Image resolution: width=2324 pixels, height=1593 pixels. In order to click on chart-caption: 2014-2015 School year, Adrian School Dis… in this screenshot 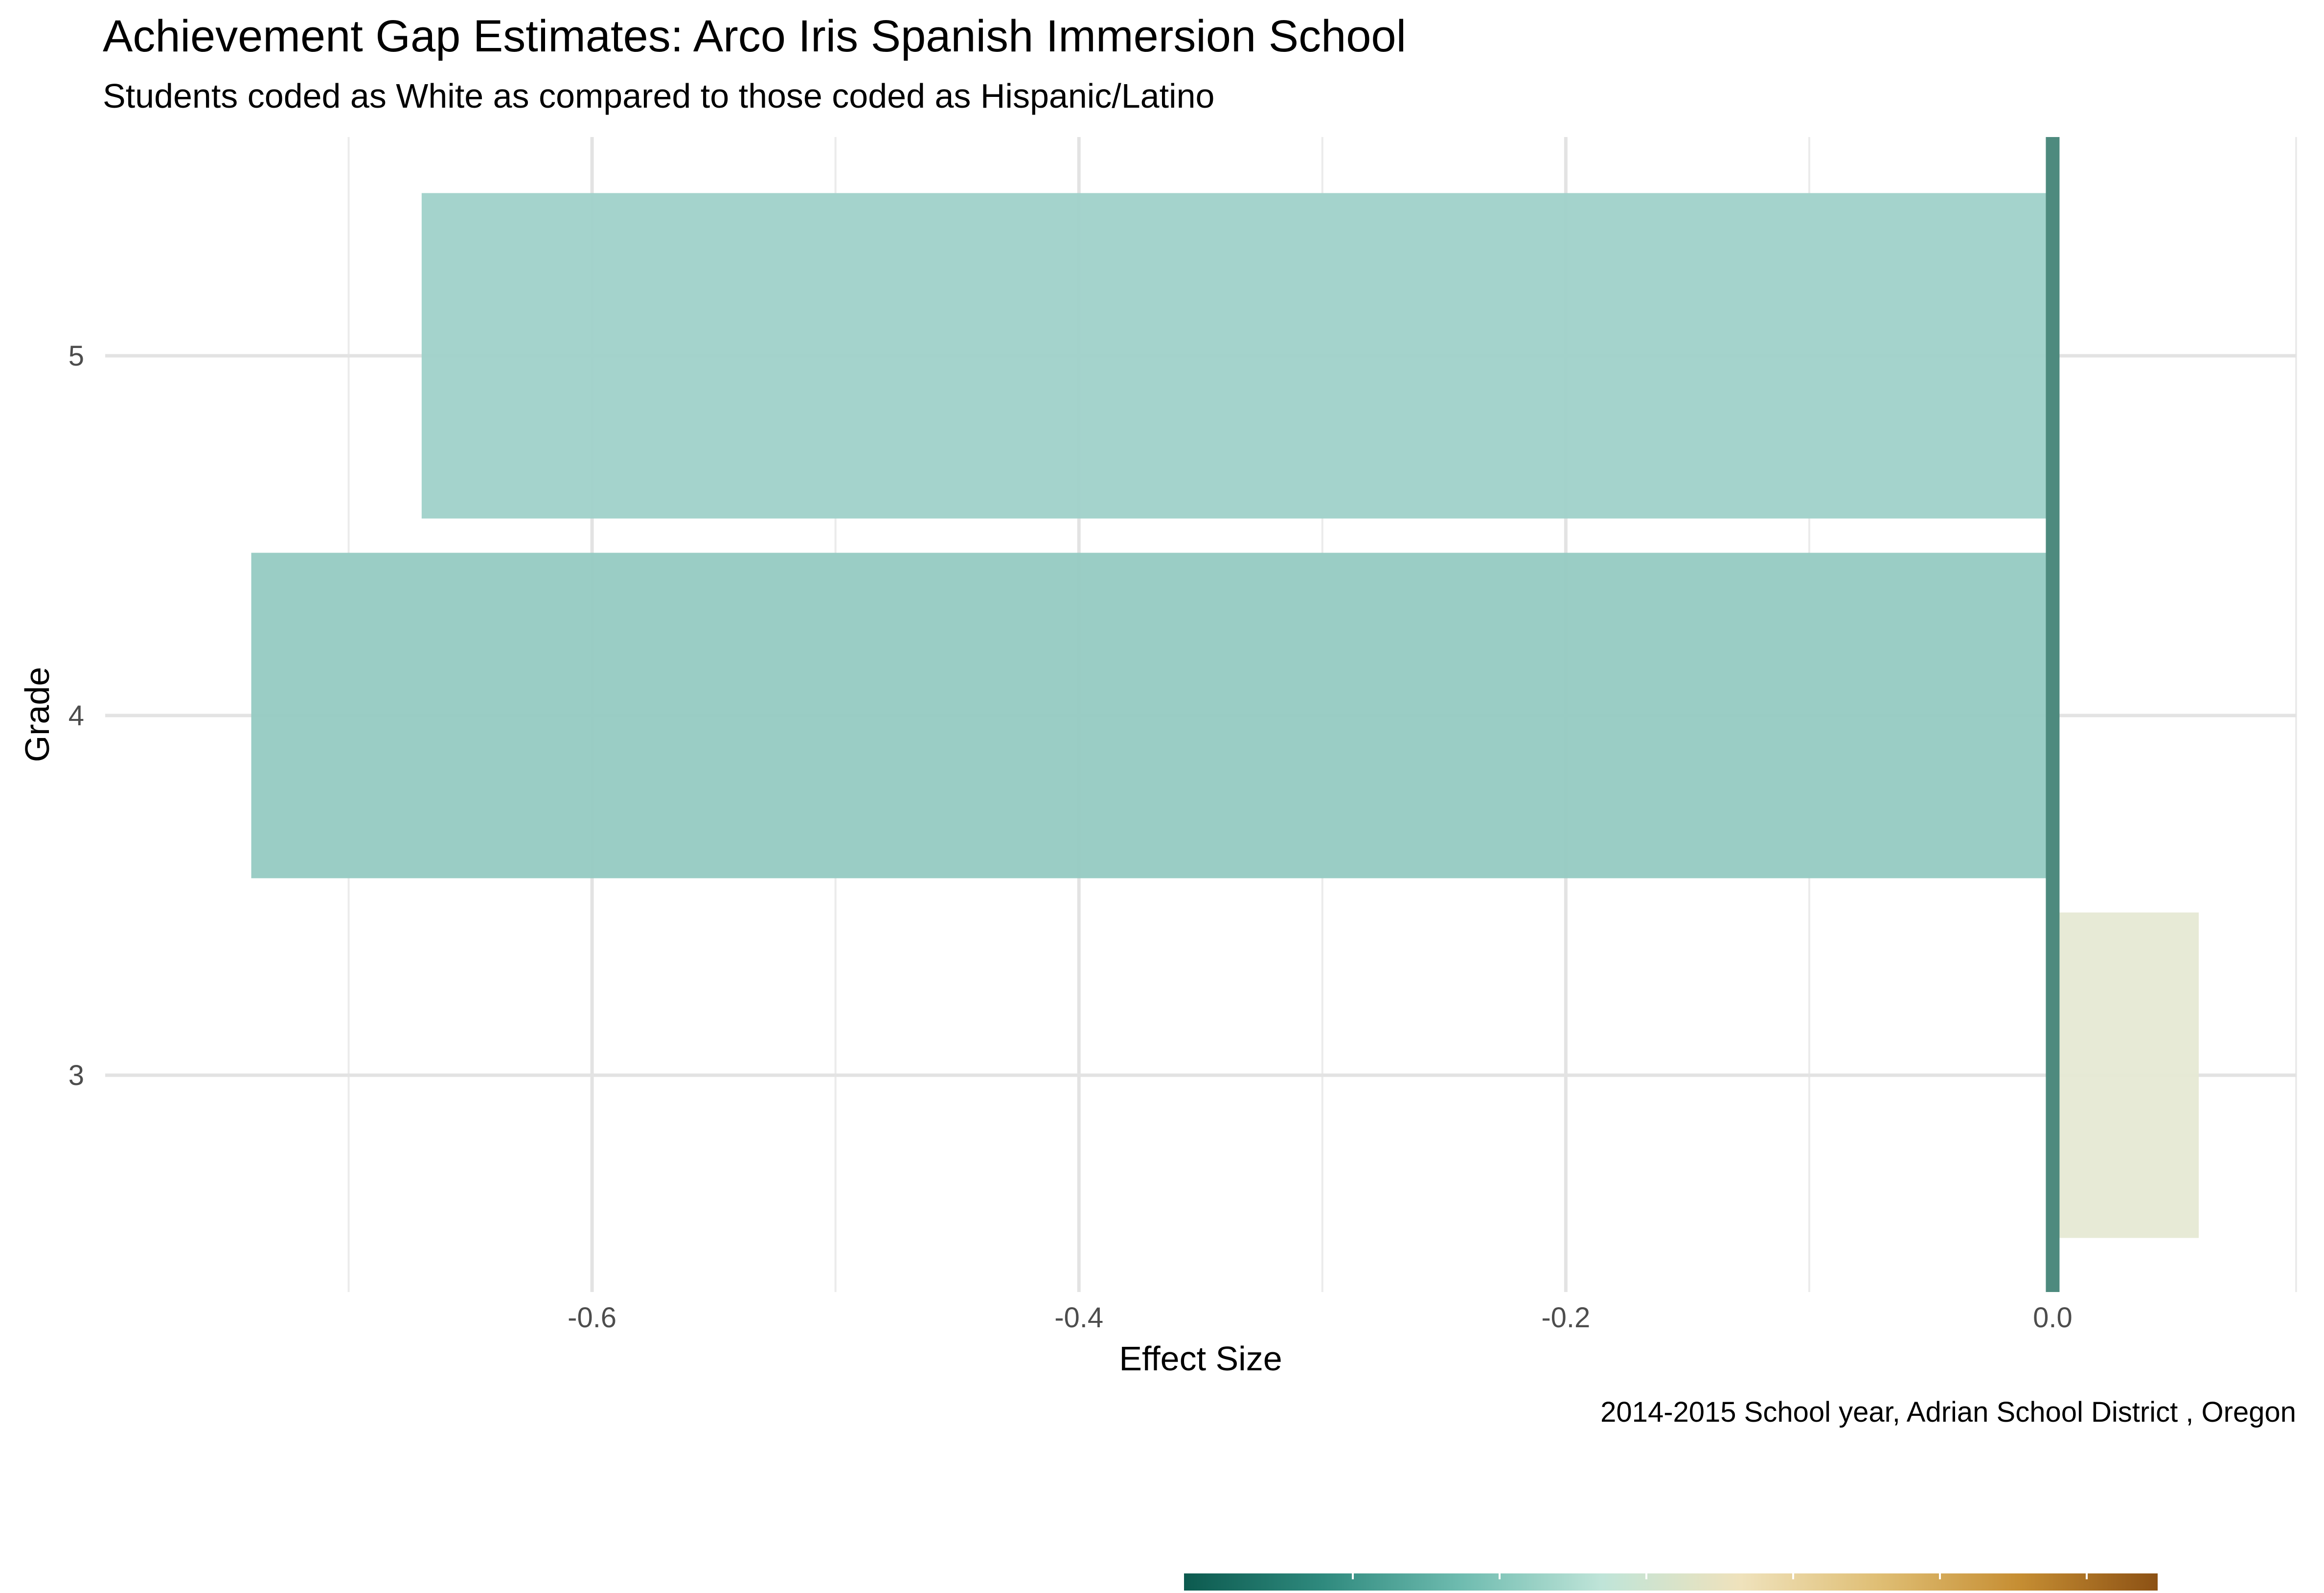, I will do `click(1948, 1412)`.